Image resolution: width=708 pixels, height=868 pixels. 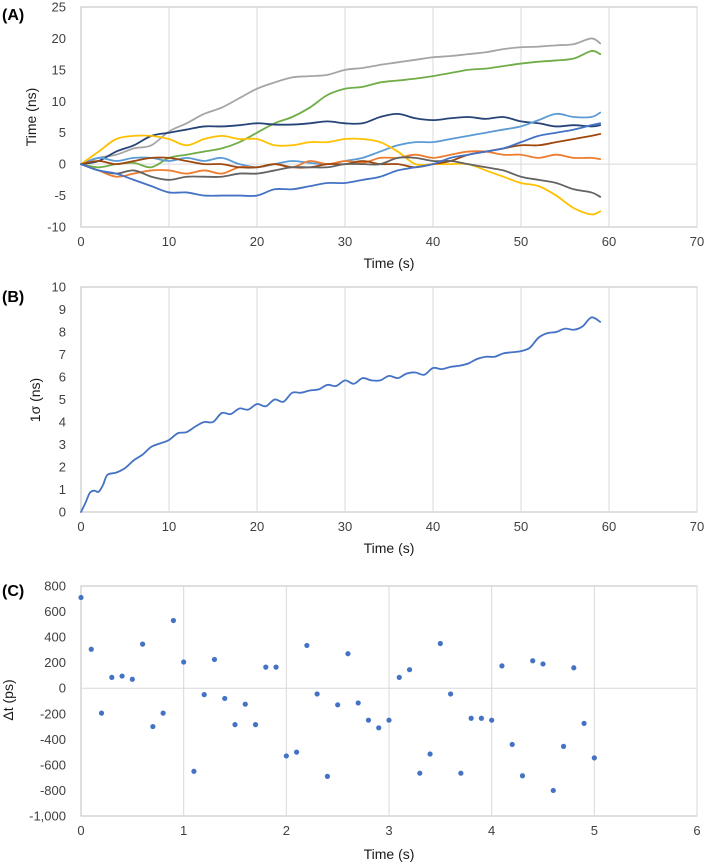 I want to click on series-line-yellow, so click(x=341, y=175).